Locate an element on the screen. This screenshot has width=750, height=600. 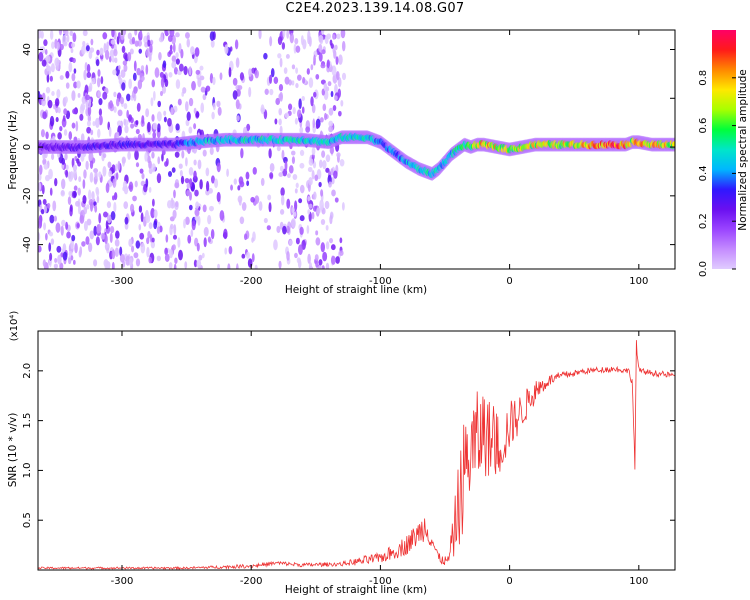
spectrogram-y-tick-label: -20 is located at coordinates (27, 196).